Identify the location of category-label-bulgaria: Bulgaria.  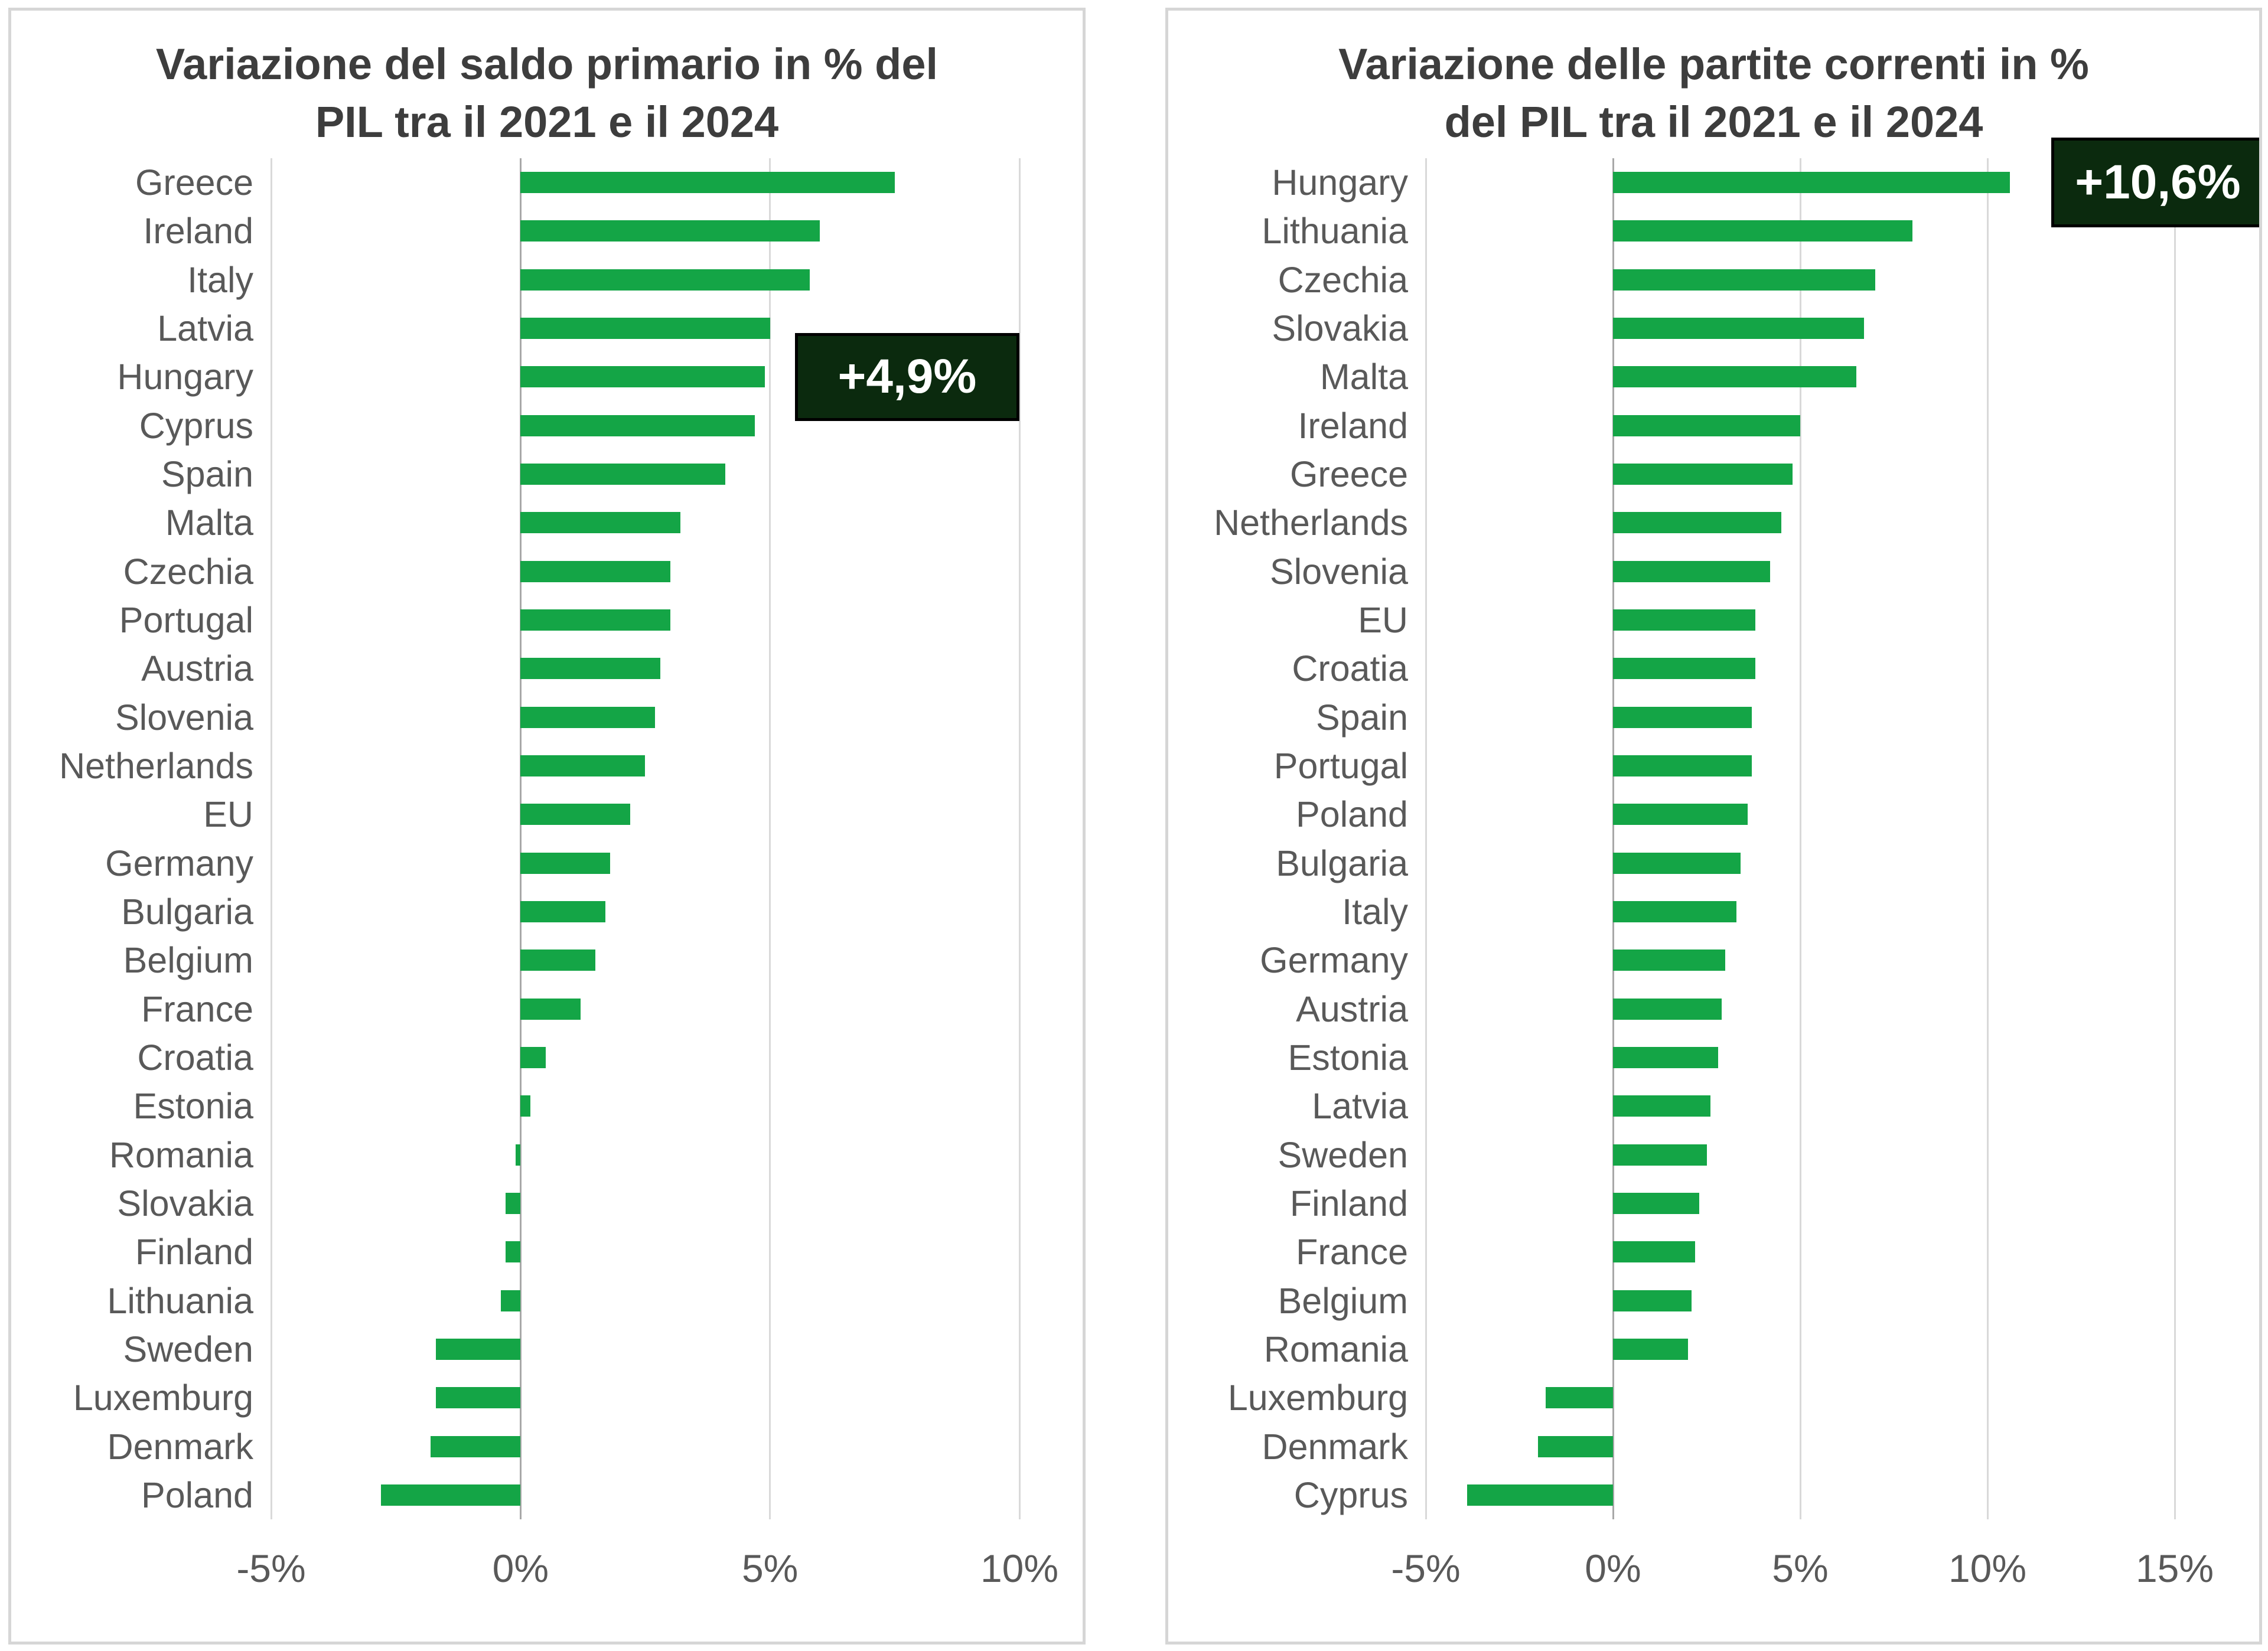
(187, 912).